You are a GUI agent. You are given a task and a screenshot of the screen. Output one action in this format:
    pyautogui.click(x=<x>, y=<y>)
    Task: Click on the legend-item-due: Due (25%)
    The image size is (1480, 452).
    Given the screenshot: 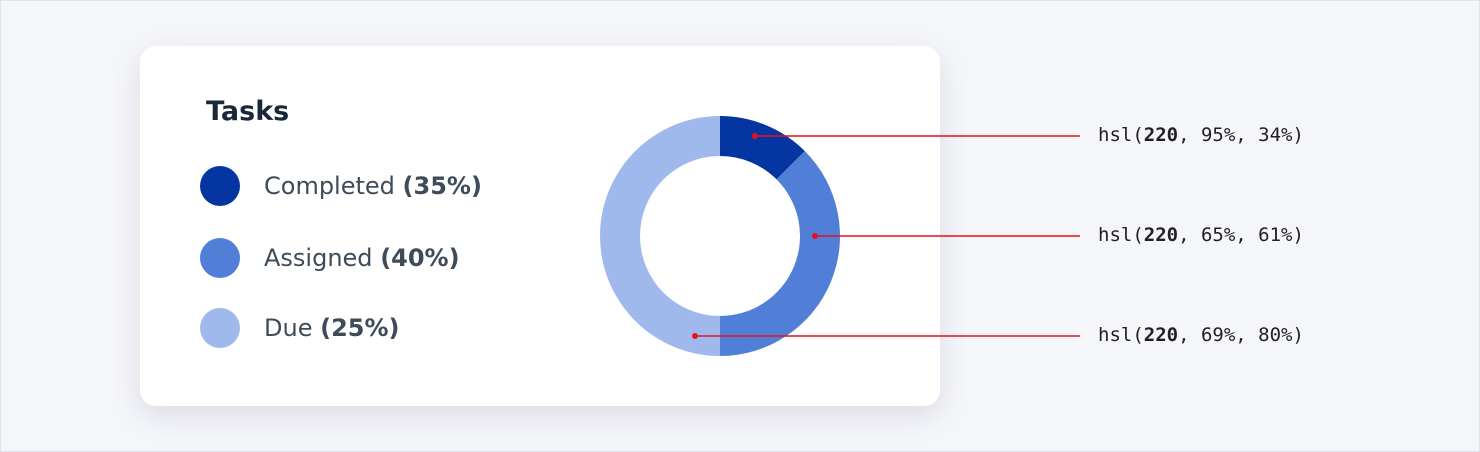 What is the action you would take?
    pyautogui.click(x=300, y=328)
    